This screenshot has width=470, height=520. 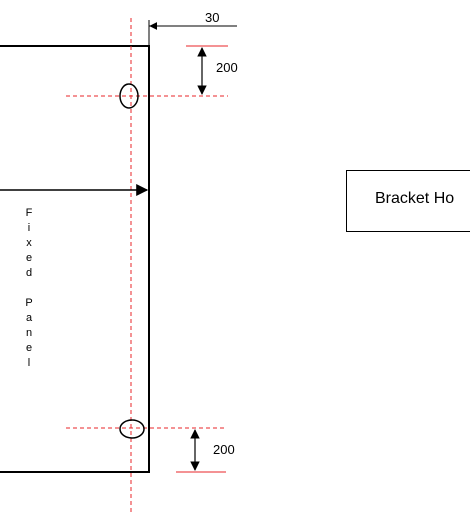 What do you see at coordinates (132, 429) in the screenshot?
I see `bottom-bracket-hole` at bounding box center [132, 429].